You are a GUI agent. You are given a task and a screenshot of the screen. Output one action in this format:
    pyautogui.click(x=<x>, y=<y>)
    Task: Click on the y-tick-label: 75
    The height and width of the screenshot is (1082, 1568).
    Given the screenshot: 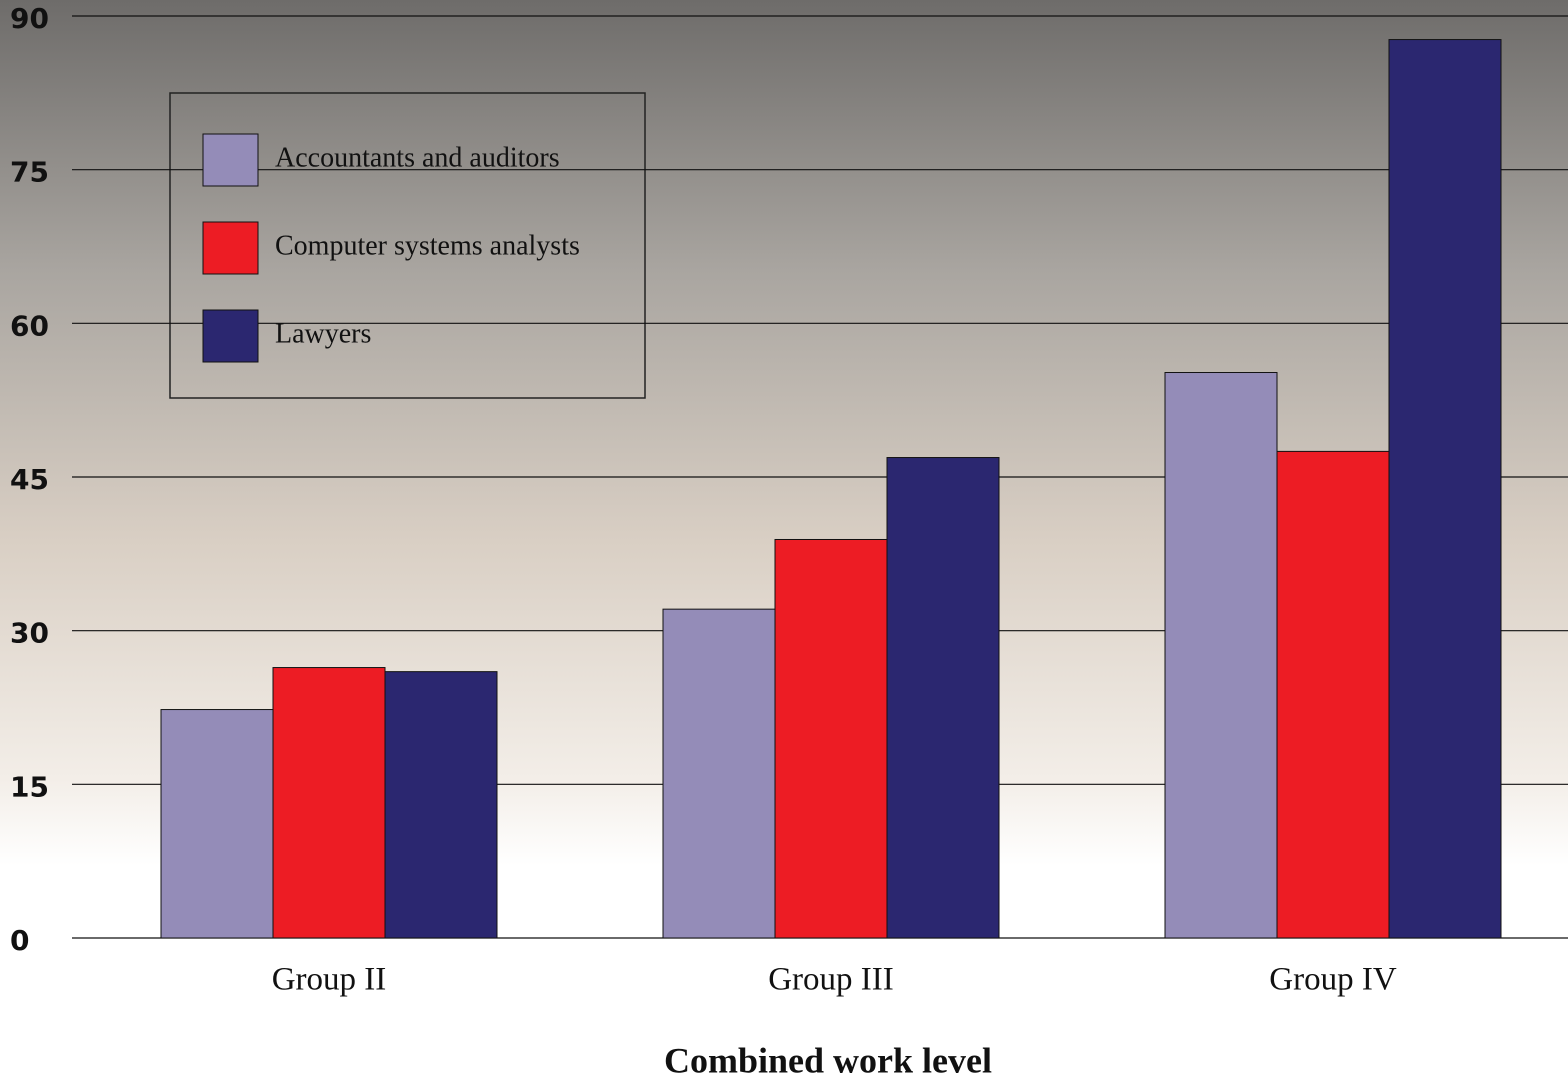 What is the action you would take?
    pyautogui.click(x=29, y=172)
    